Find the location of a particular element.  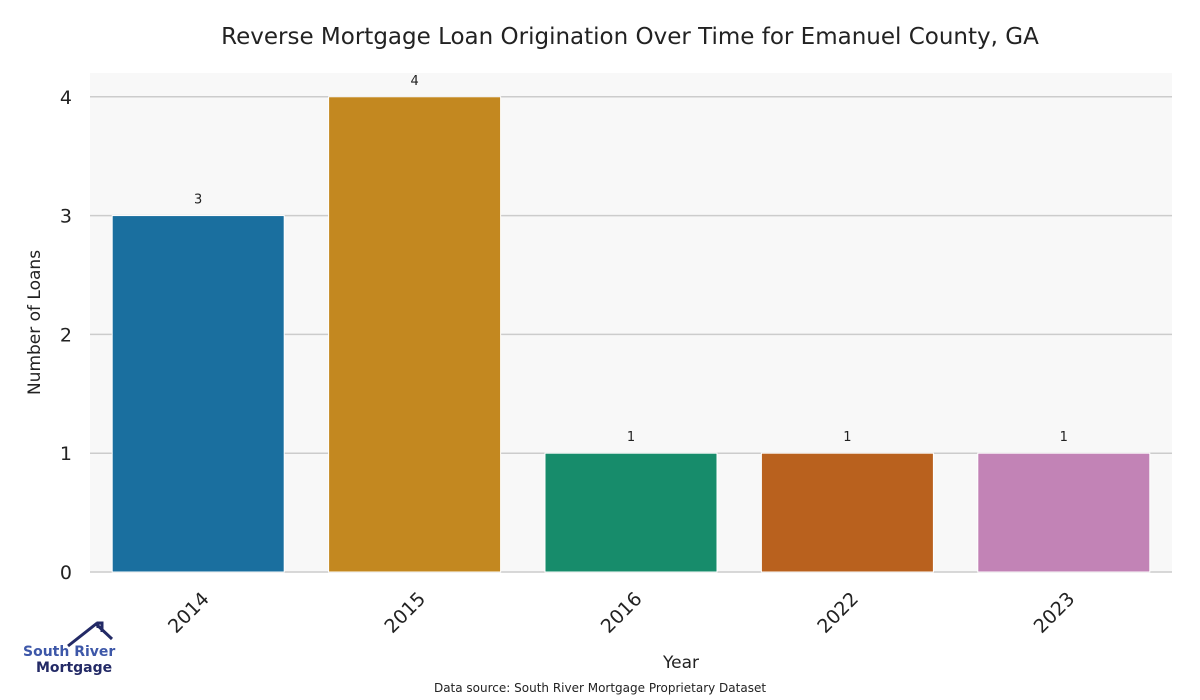

x-tick-label: 2015 is located at coordinates (405, 613).